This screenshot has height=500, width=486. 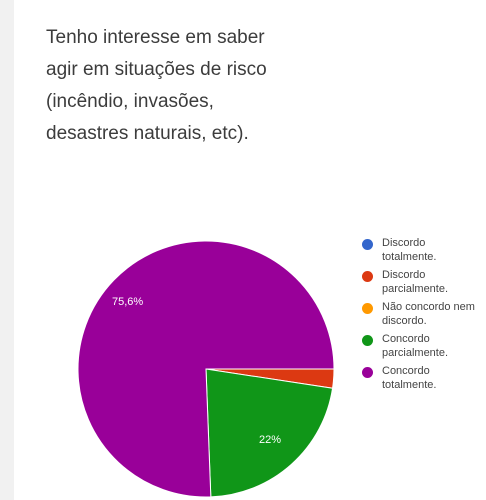 I want to click on data-label-concordo-parcialmente: 22%, so click(x=270, y=440).